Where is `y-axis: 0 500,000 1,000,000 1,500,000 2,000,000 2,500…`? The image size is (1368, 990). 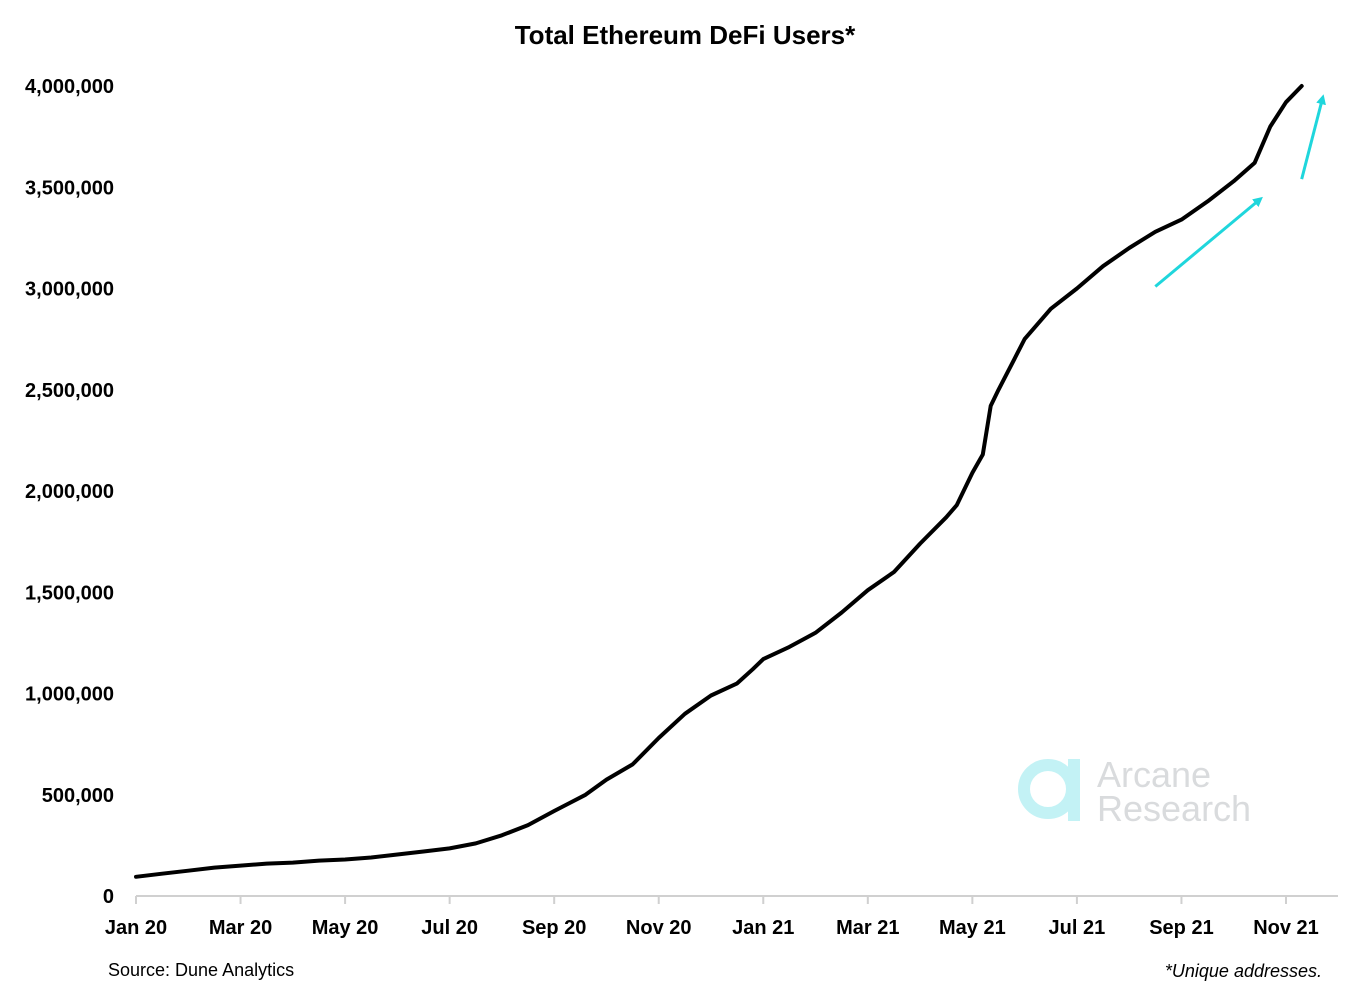
y-axis: 0 500,000 1,000,000 1,500,000 2,000,000 2,500… is located at coordinates (69, 492).